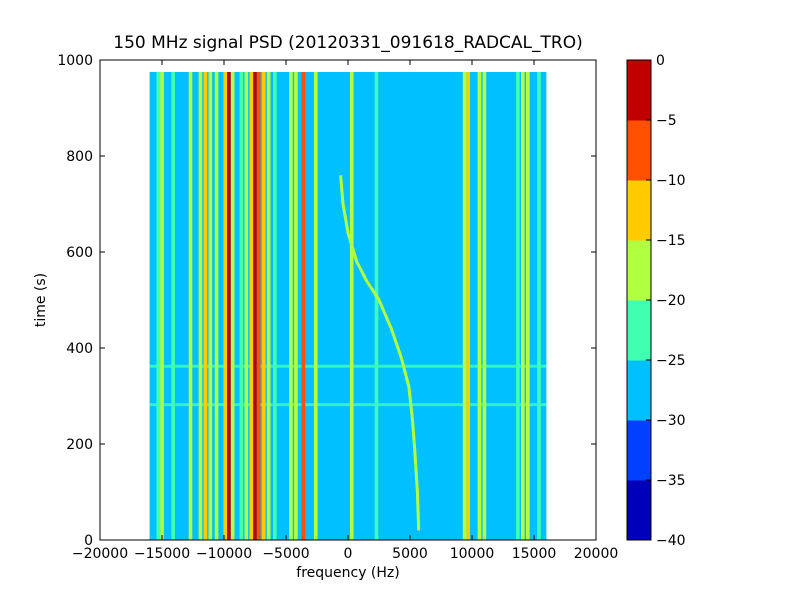 The height and width of the screenshot is (600, 800). What do you see at coordinates (285, 554) in the screenshot?
I see `x-tick-label-3: −5000` at bounding box center [285, 554].